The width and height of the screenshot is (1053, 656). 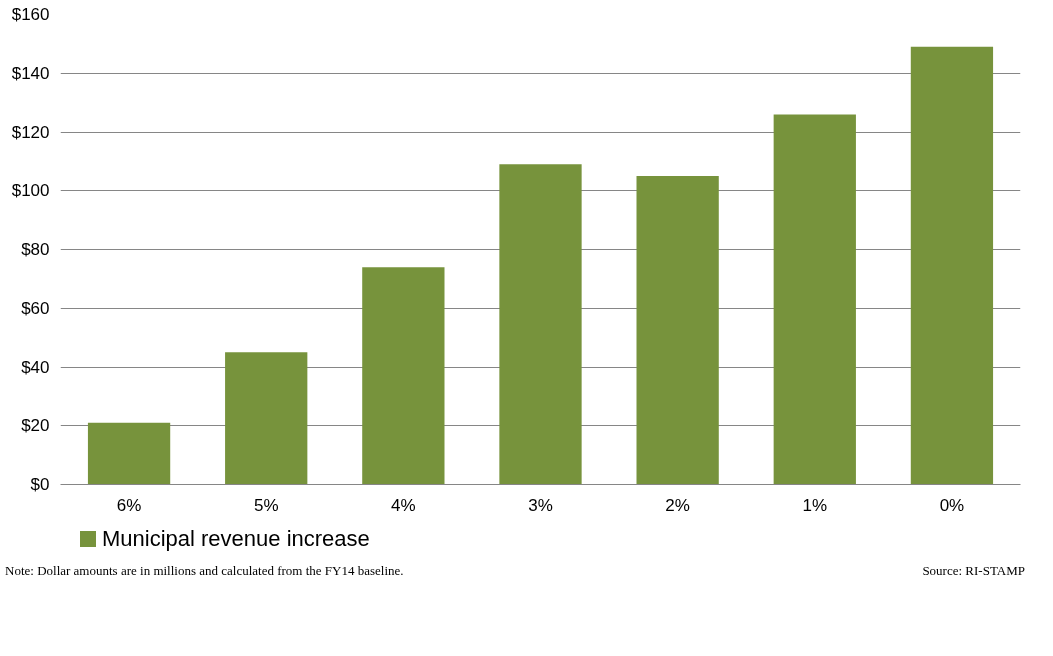 I want to click on y-tick-label: $40, so click(x=35, y=367).